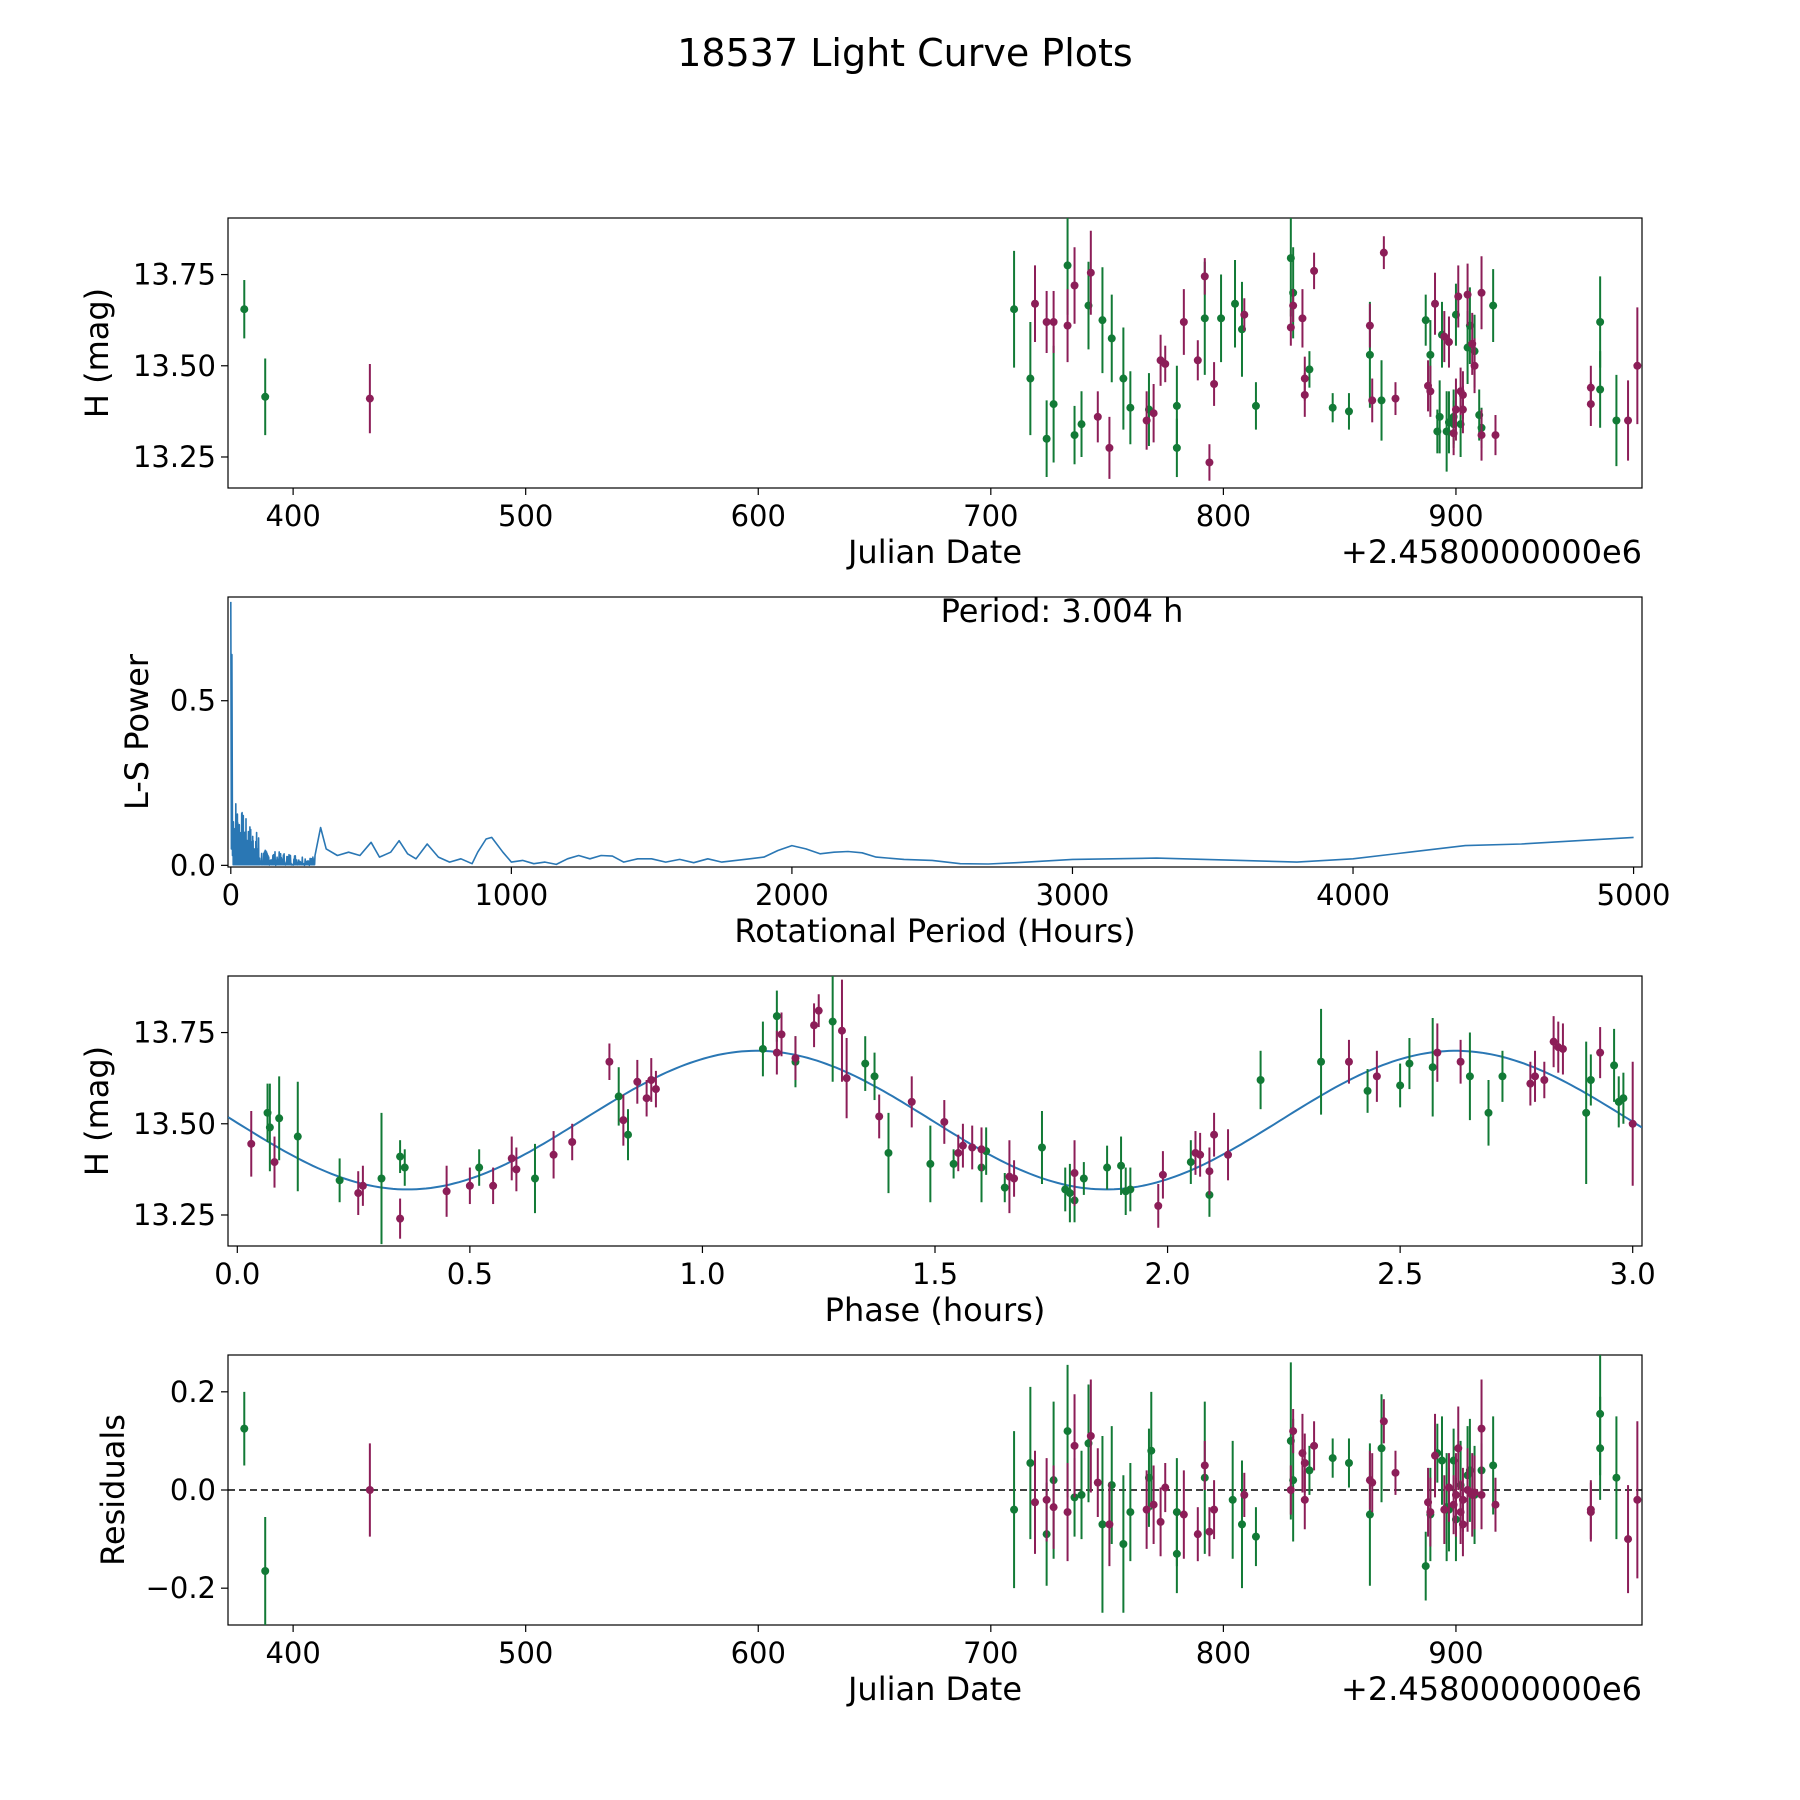 Image resolution: width=1800 pixels, height=1800 pixels. I want to click on folded-xlabel: Phase (hours), so click(935, 1310).